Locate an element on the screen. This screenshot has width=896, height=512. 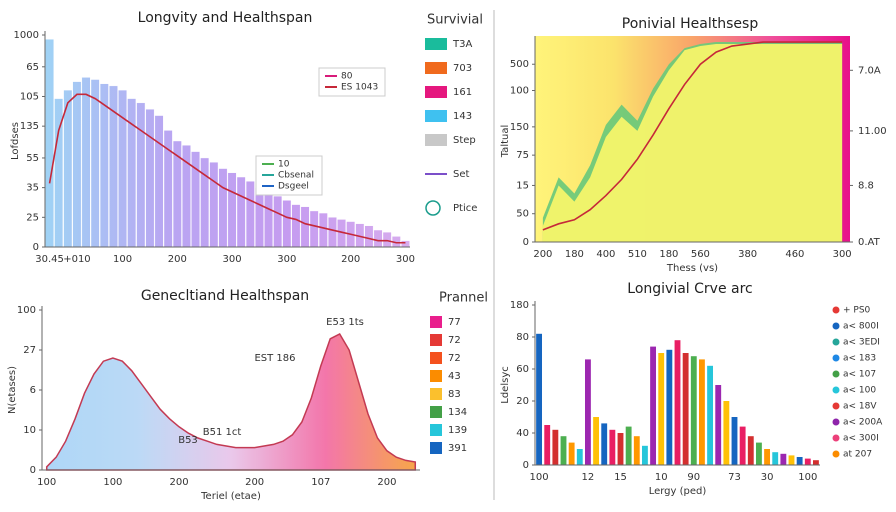
y-tick-label: 6 is located at coordinates (33, 390).